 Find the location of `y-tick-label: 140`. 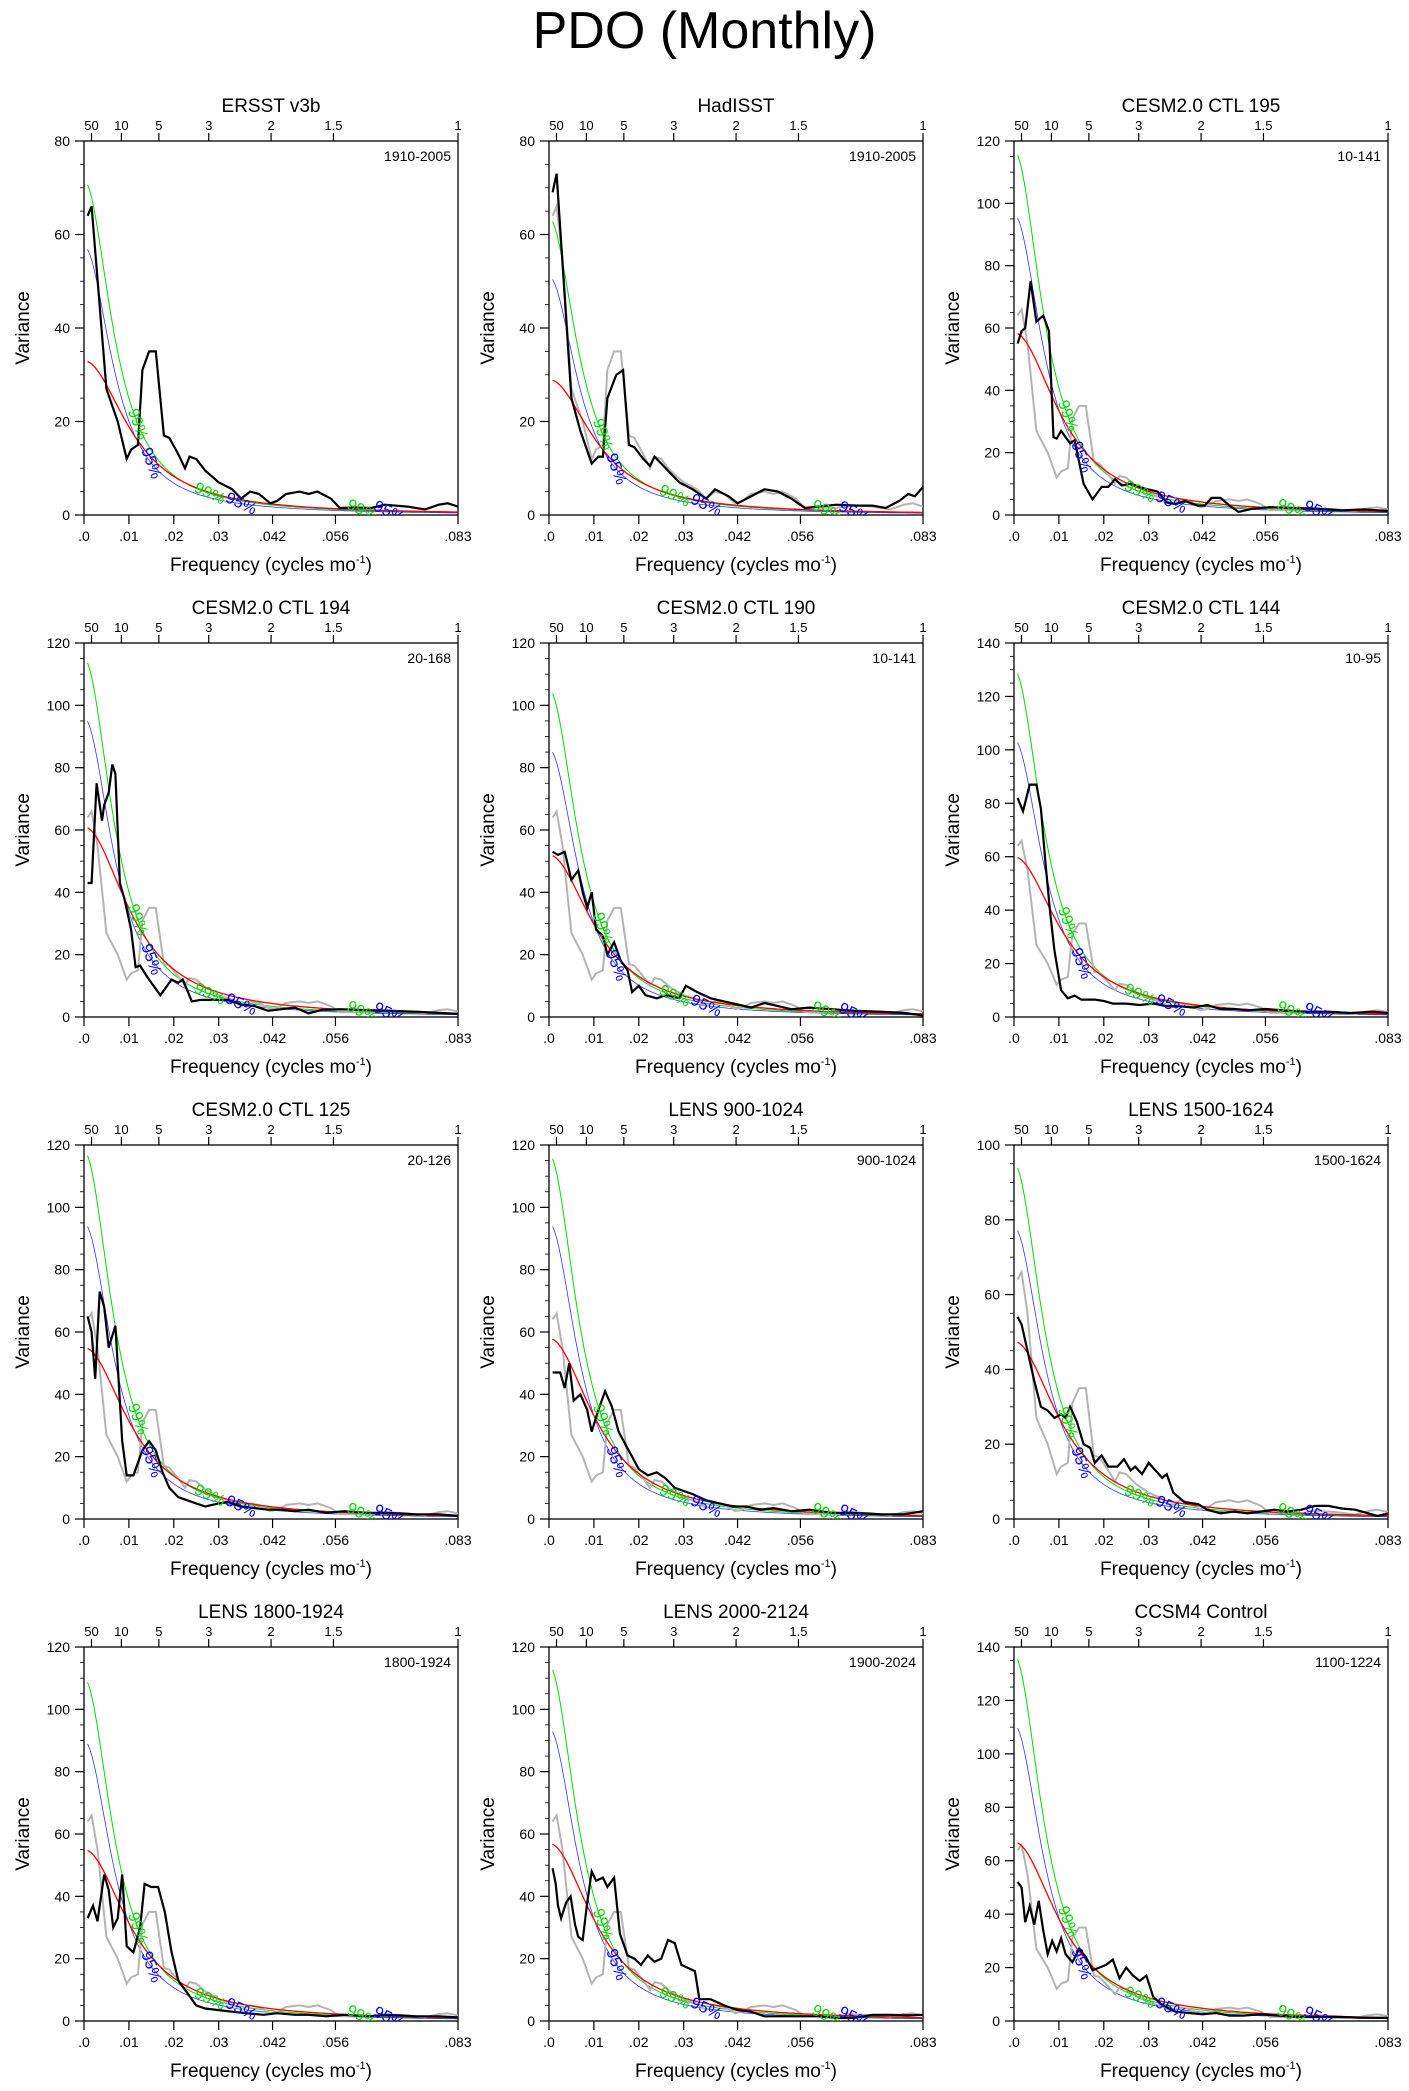

y-tick-label: 140 is located at coordinates (989, 1647).